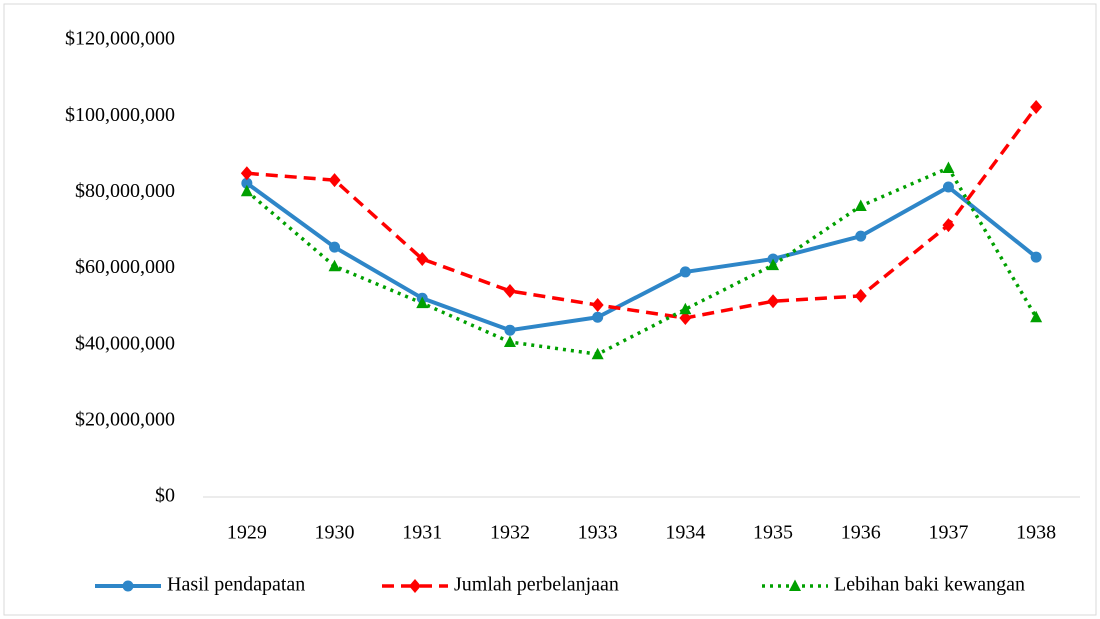  What do you see at coordinates (948, 533) in the screenshot?
I see `x-tick-label: 1937` at bounding box center [948, 533].